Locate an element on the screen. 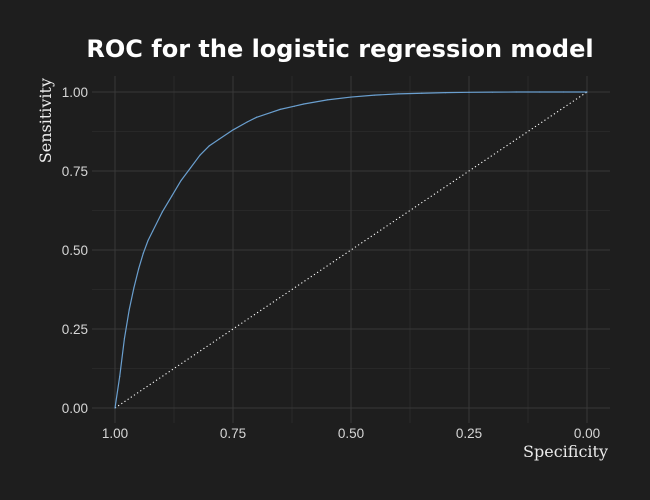  y-tick-label-2: 0.50 is located at coordinates (75, 250).